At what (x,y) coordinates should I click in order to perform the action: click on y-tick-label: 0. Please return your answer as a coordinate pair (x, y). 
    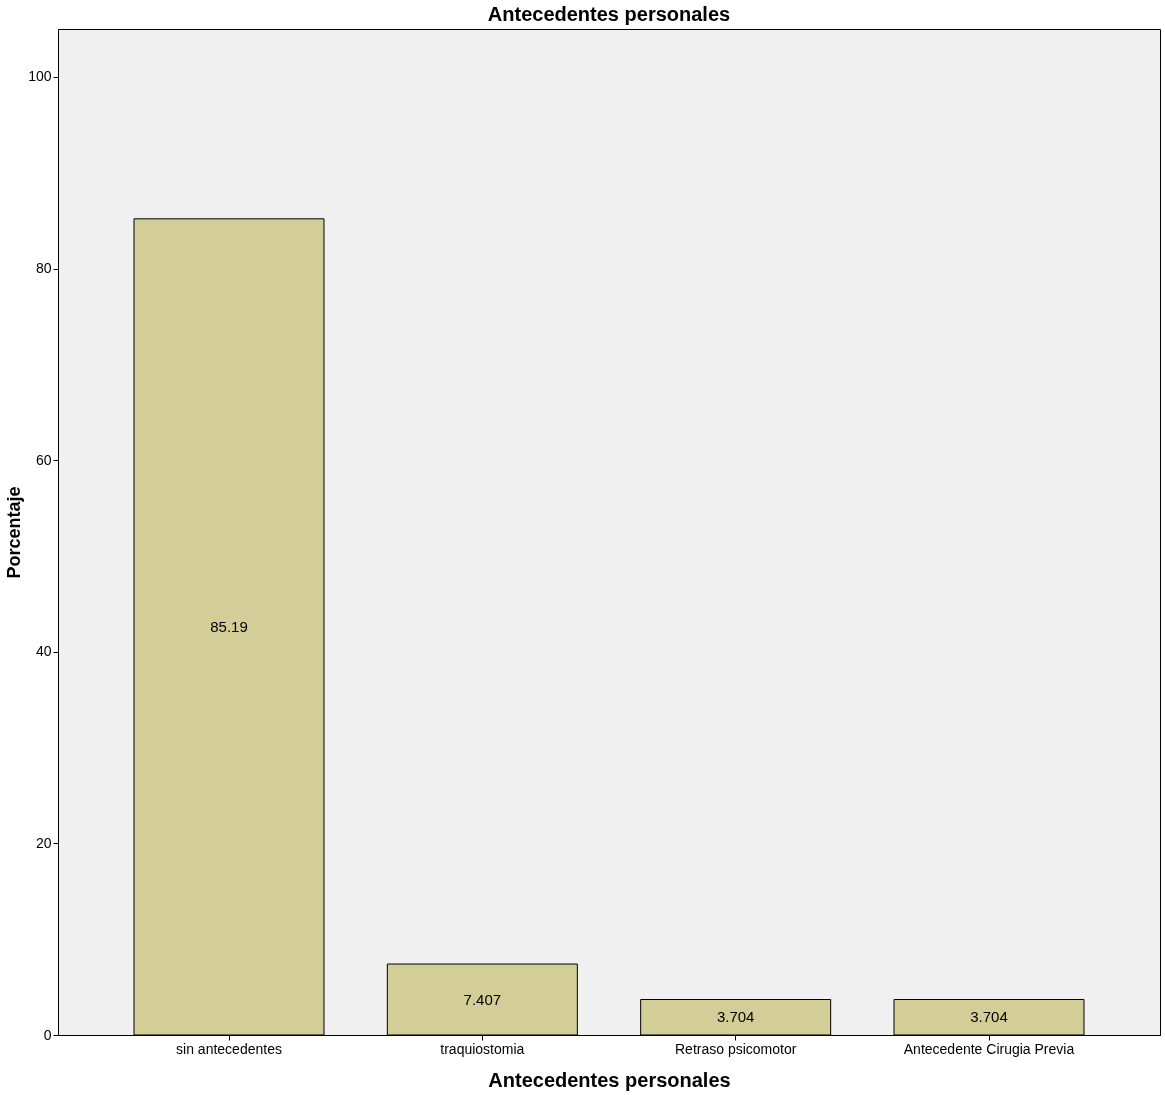
    Looking at the image, I should click on (47, 1034).